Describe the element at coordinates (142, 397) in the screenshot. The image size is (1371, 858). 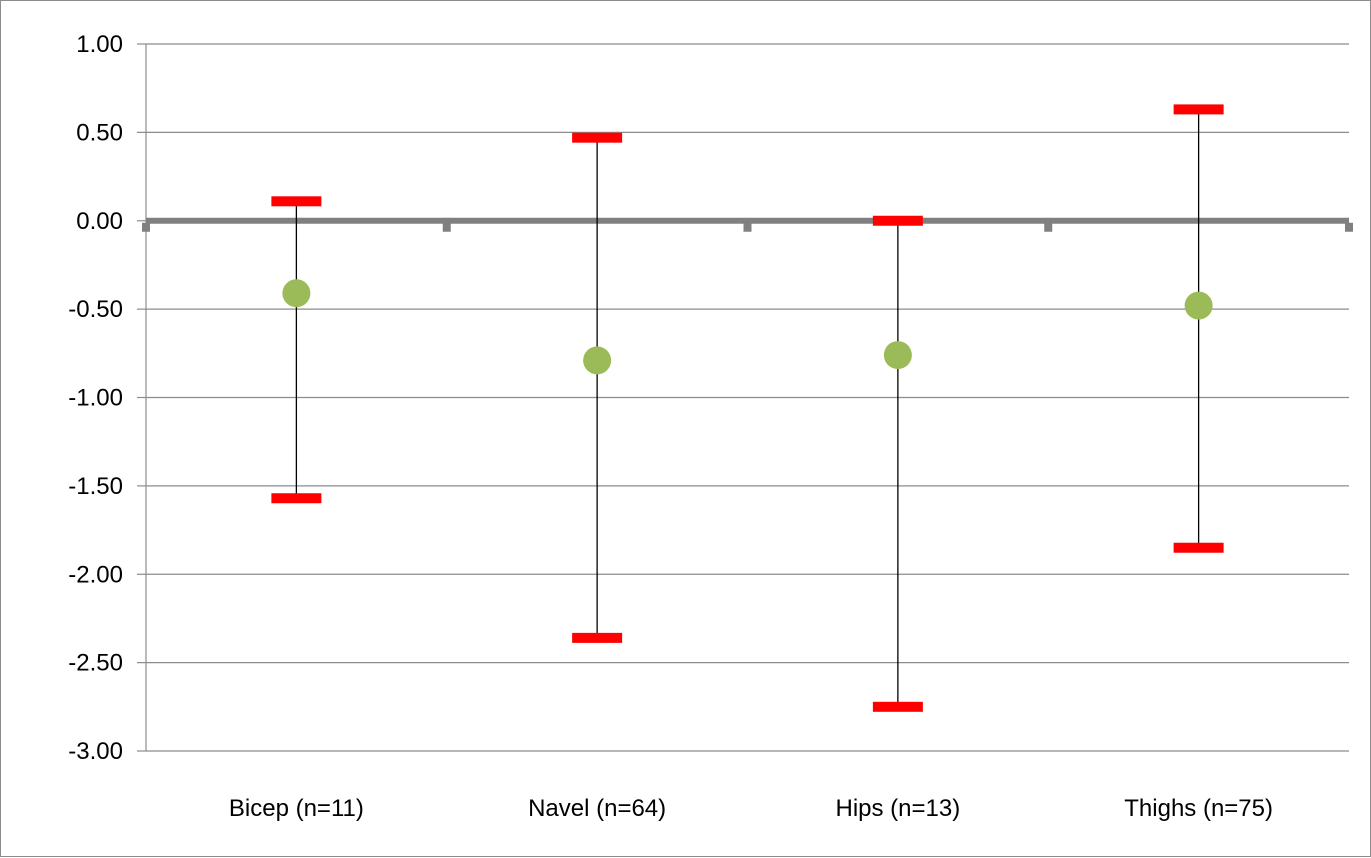
I see `axes` at that location.